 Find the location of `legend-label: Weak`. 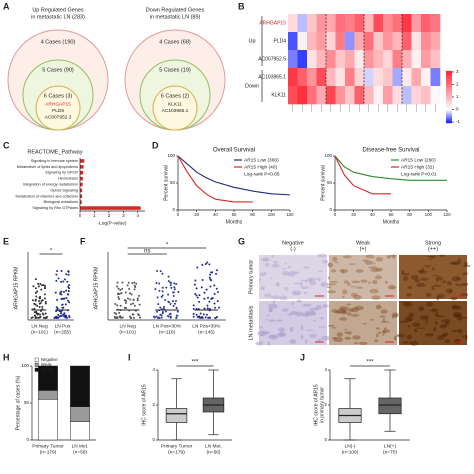

legend-label: Weak is located at coordinates (47, 364).